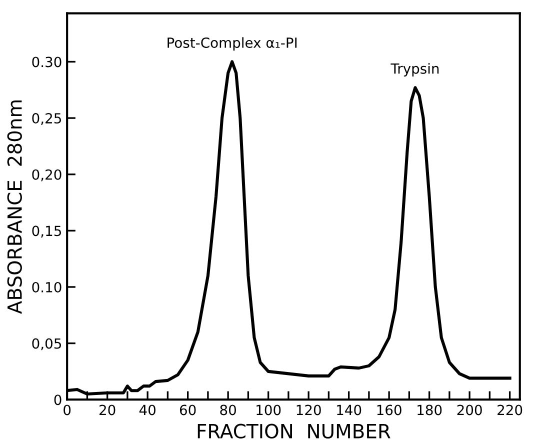  I want to click on x-axis-title: FRACTION NUMBER, so click(294, 431).